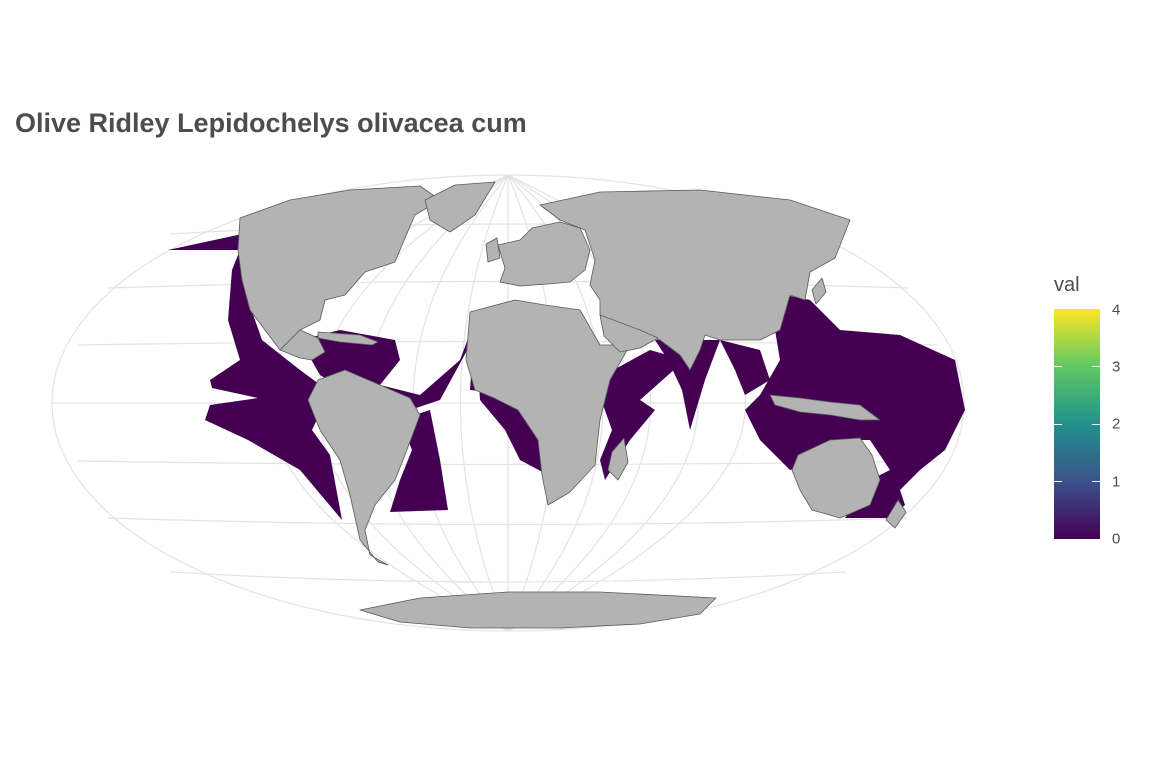  I want to click on land-antarctica, so click(538, 610).